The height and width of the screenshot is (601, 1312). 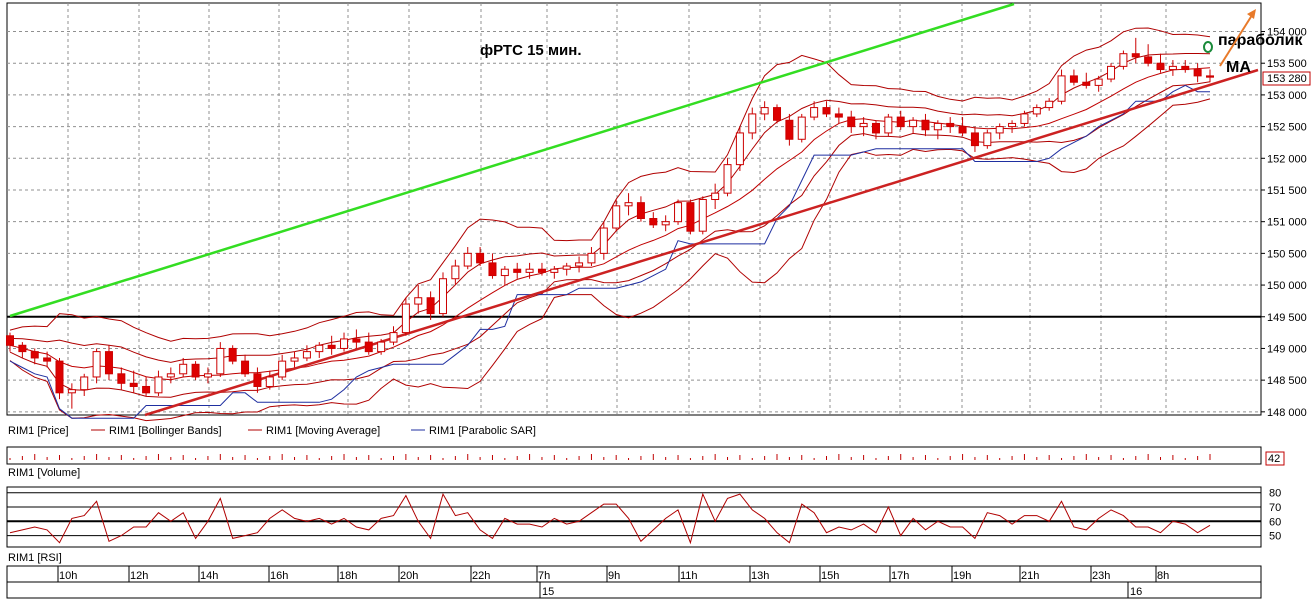 What do you see at coordinates (1163, 576) in the screenshot?
I see `time-tick-label: 8h` at bounding box center [1163, 576].